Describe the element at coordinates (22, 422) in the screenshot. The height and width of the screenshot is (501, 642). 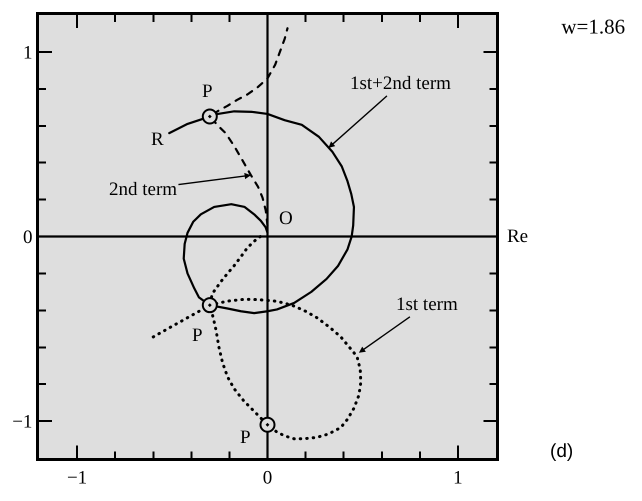
I see `y-tick-label: −1` at that location.